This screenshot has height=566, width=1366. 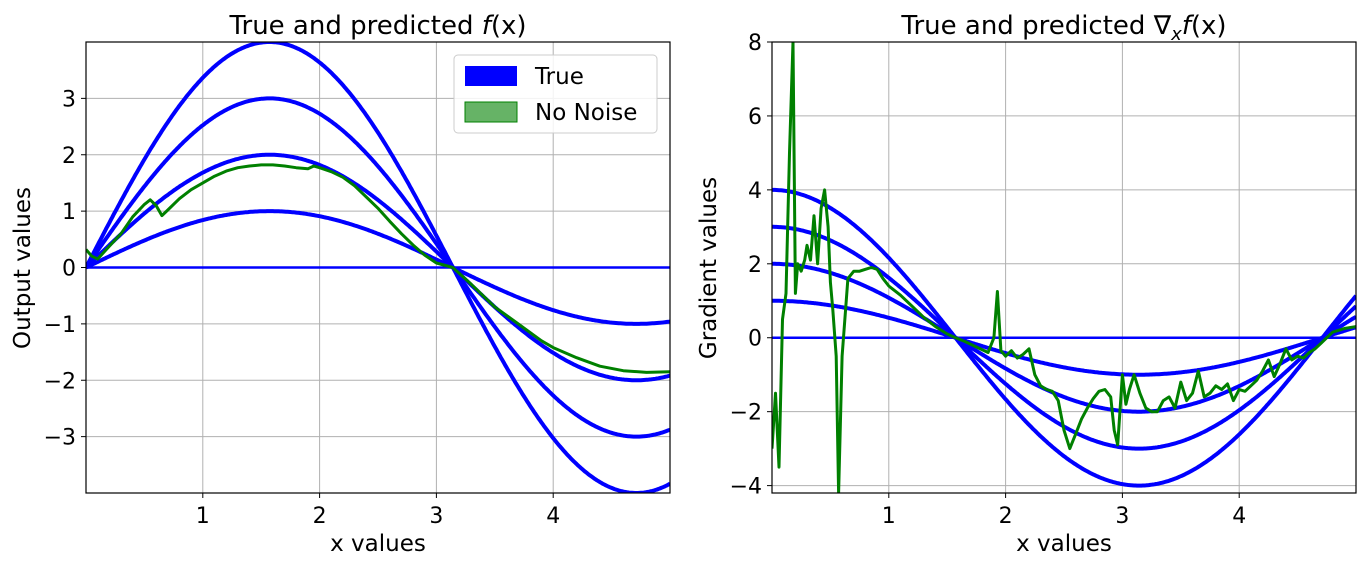 What do you see at coordinates (559, 77) in the screenshot?
I see `legend-label-true: True` at bounding box center [559, 77].